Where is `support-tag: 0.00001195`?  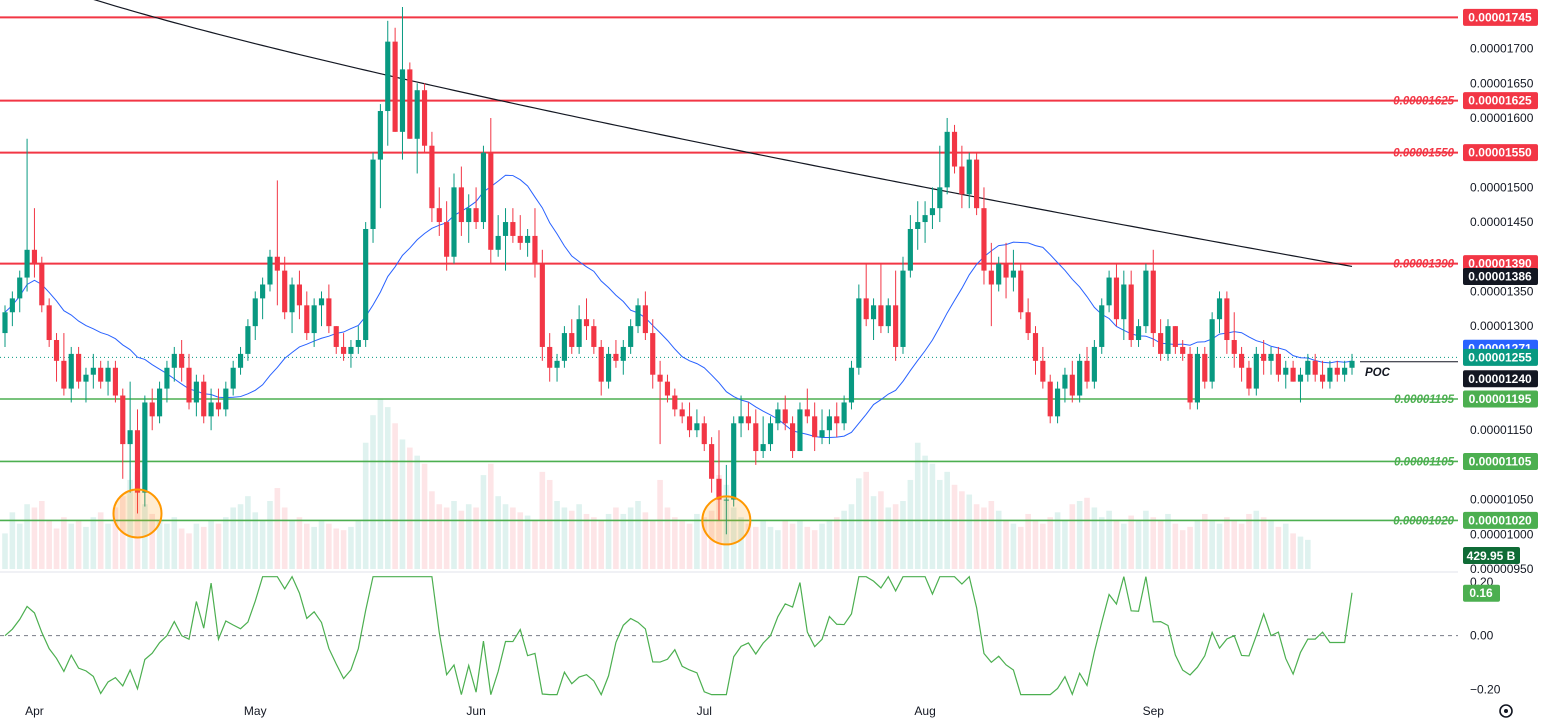 support-tag: 0.00001195 is located at coordinates (1500, 399).